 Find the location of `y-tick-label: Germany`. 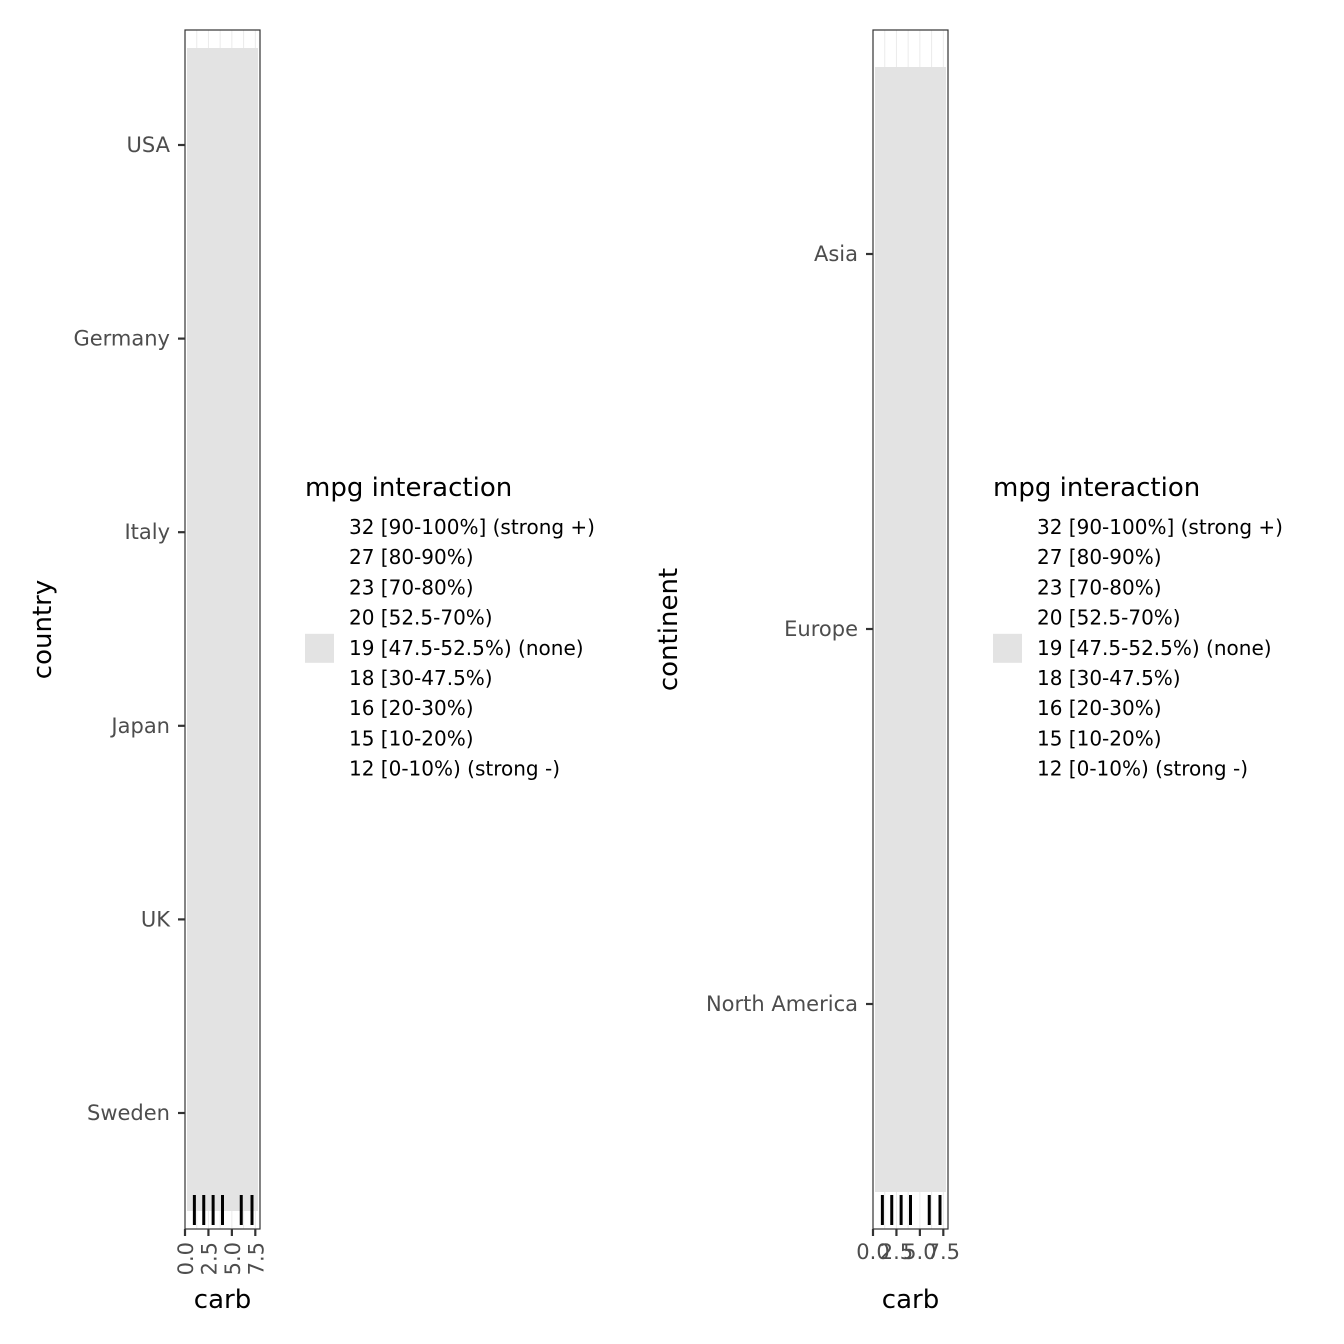

y-tick-label: Germany is located at coordinates (121, 339).